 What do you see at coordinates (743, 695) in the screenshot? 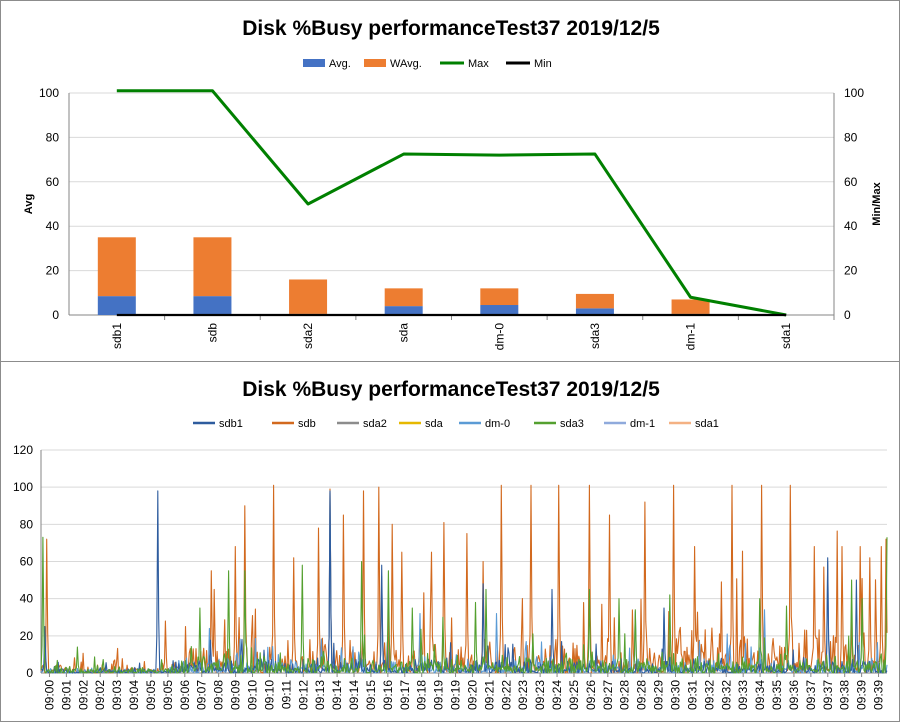
I see `x-tick-label: 09:33` at bounding box center [743, 695].